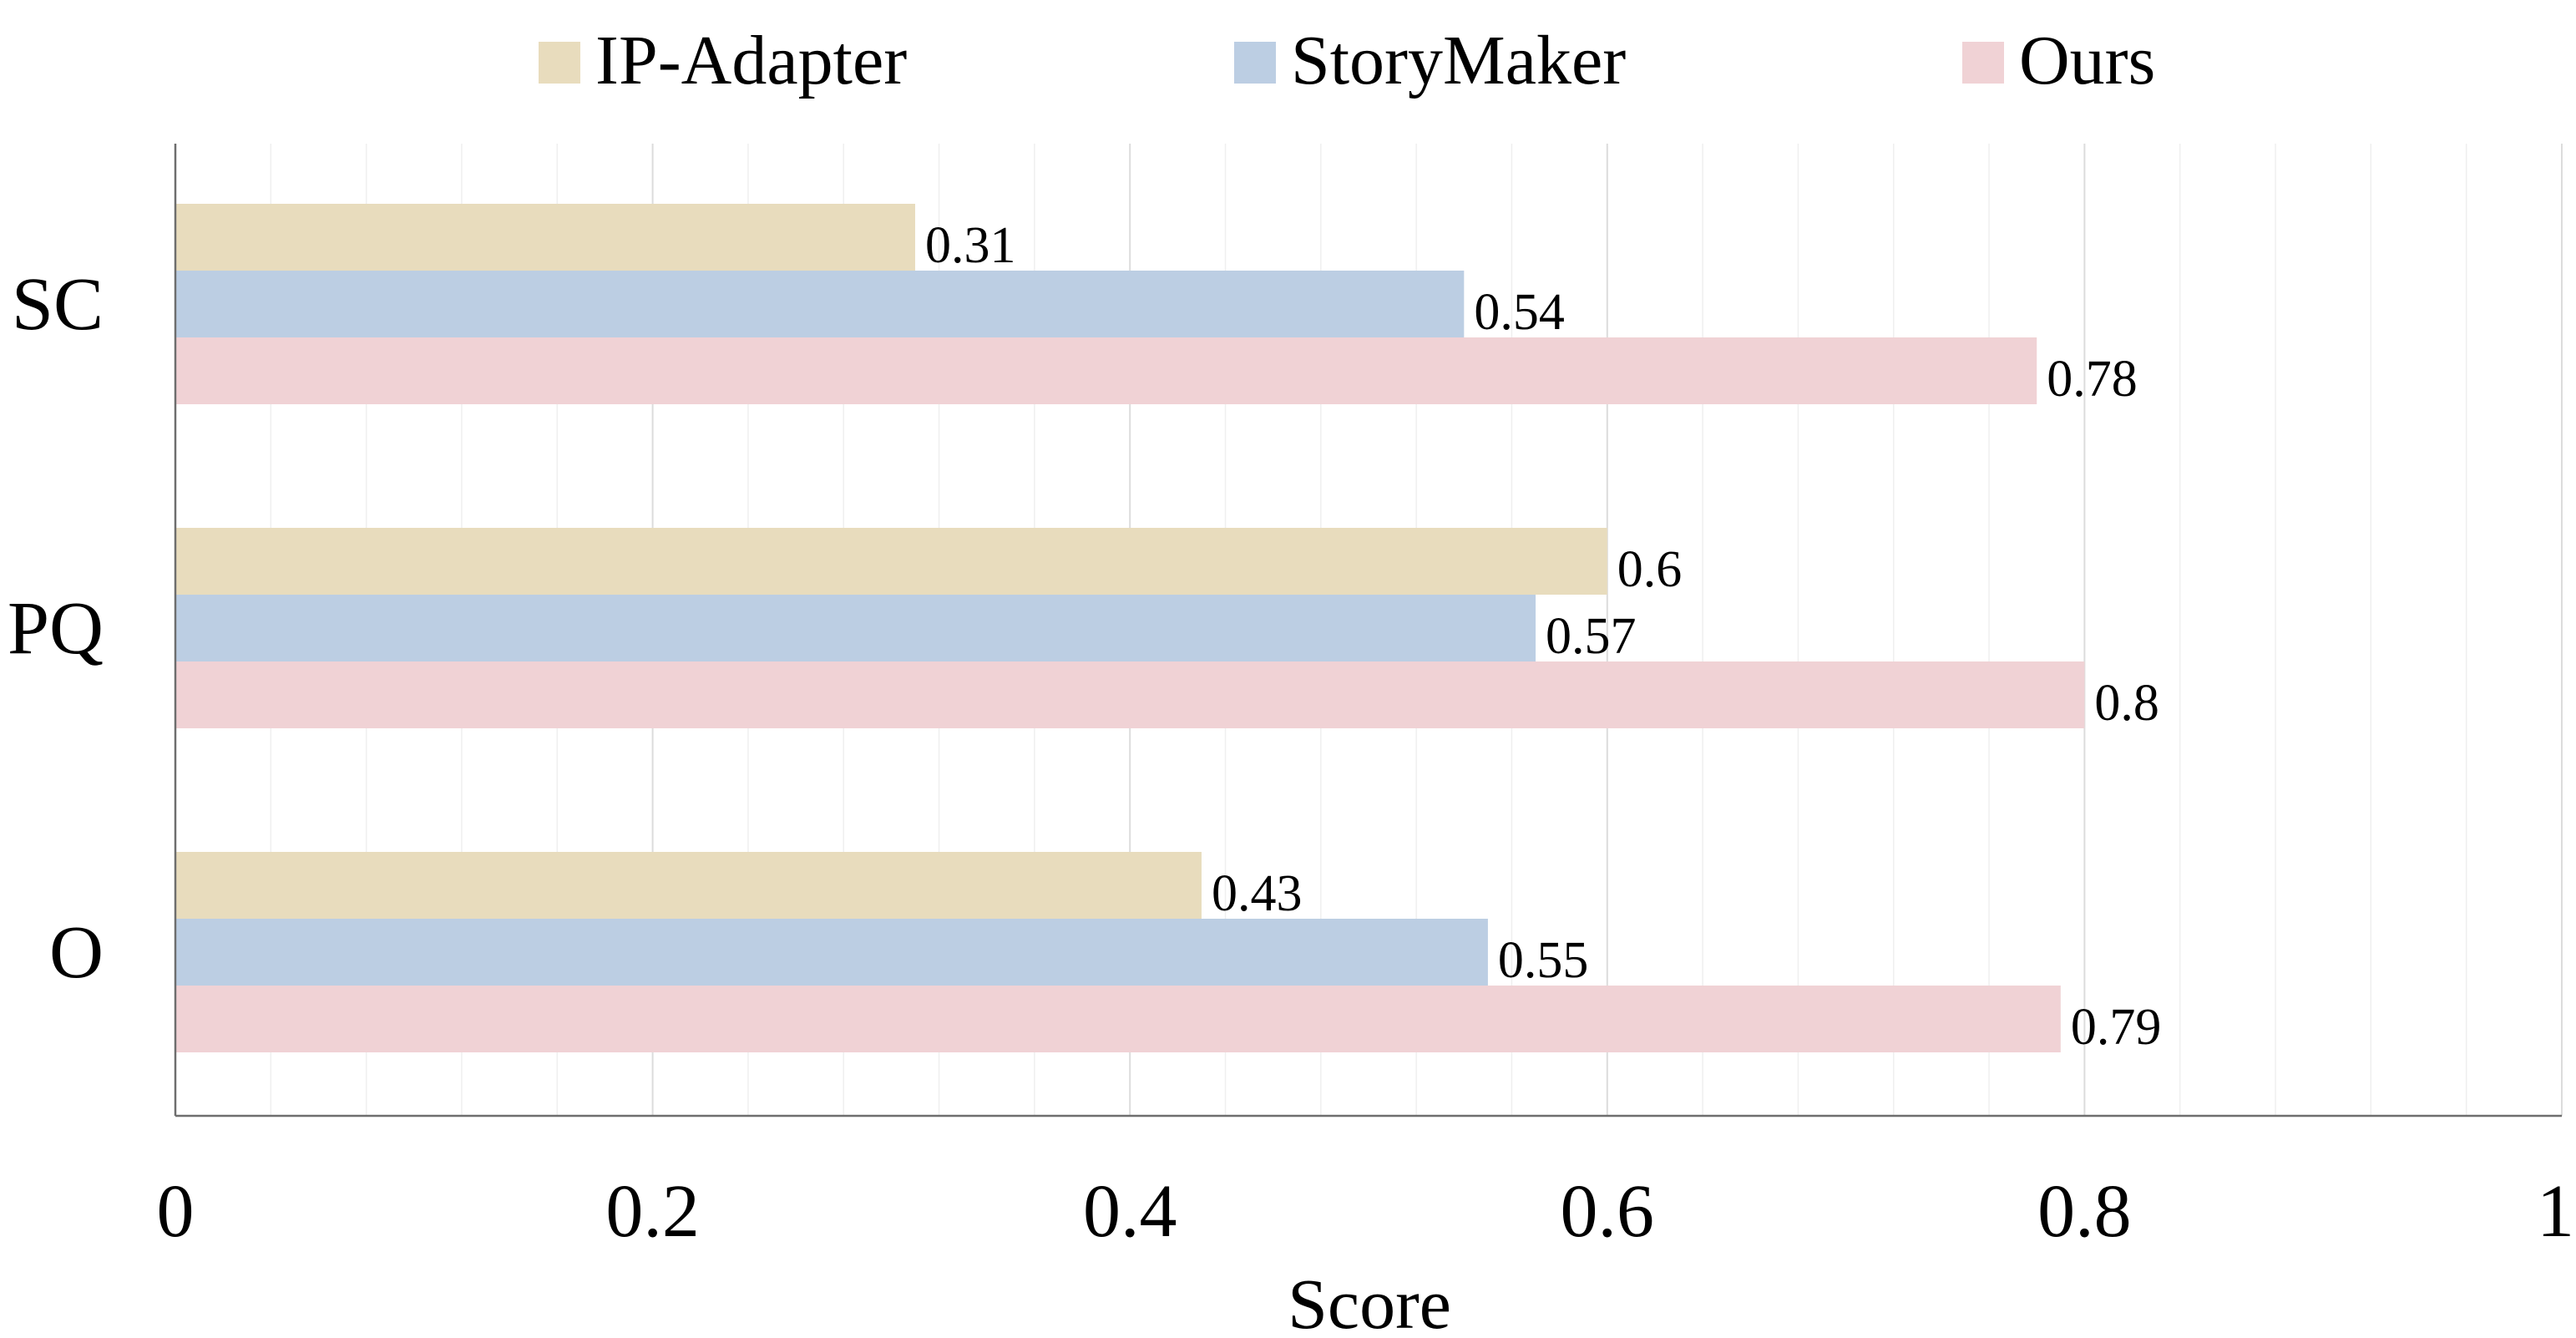 This screenshot has width=2576, height=1338. I want to click on bar-ip-adapter-o, so click(688, 885).